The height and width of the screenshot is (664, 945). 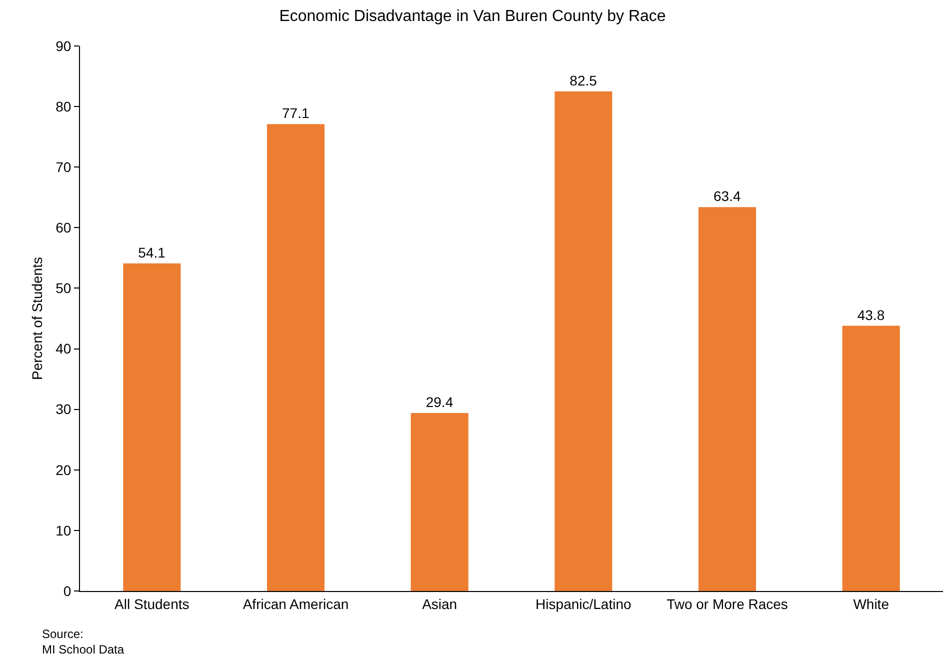 What do you see at coordinates (64, 470) in the screenshot?
I see `y-tick-label: 20` at bounding box center [64, 470].